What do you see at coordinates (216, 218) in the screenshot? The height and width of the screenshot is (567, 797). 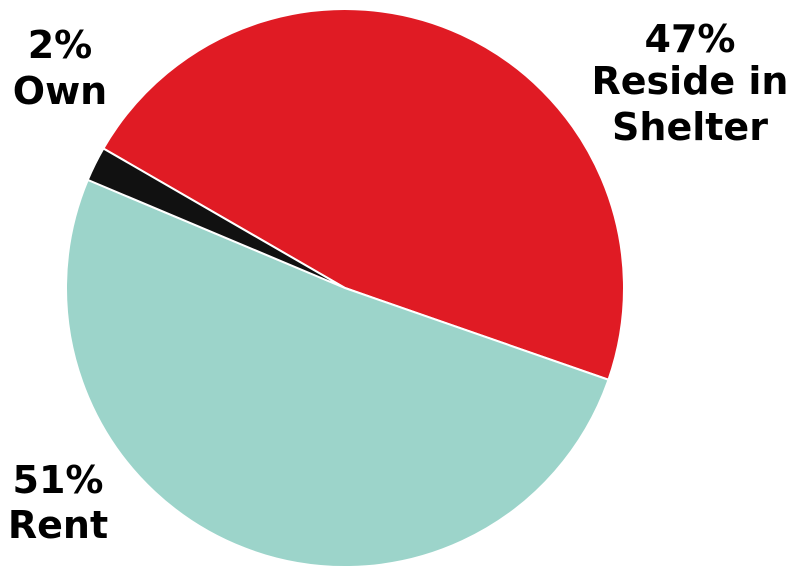 I see `pie-slice-own` at bounding box center [216, 218].